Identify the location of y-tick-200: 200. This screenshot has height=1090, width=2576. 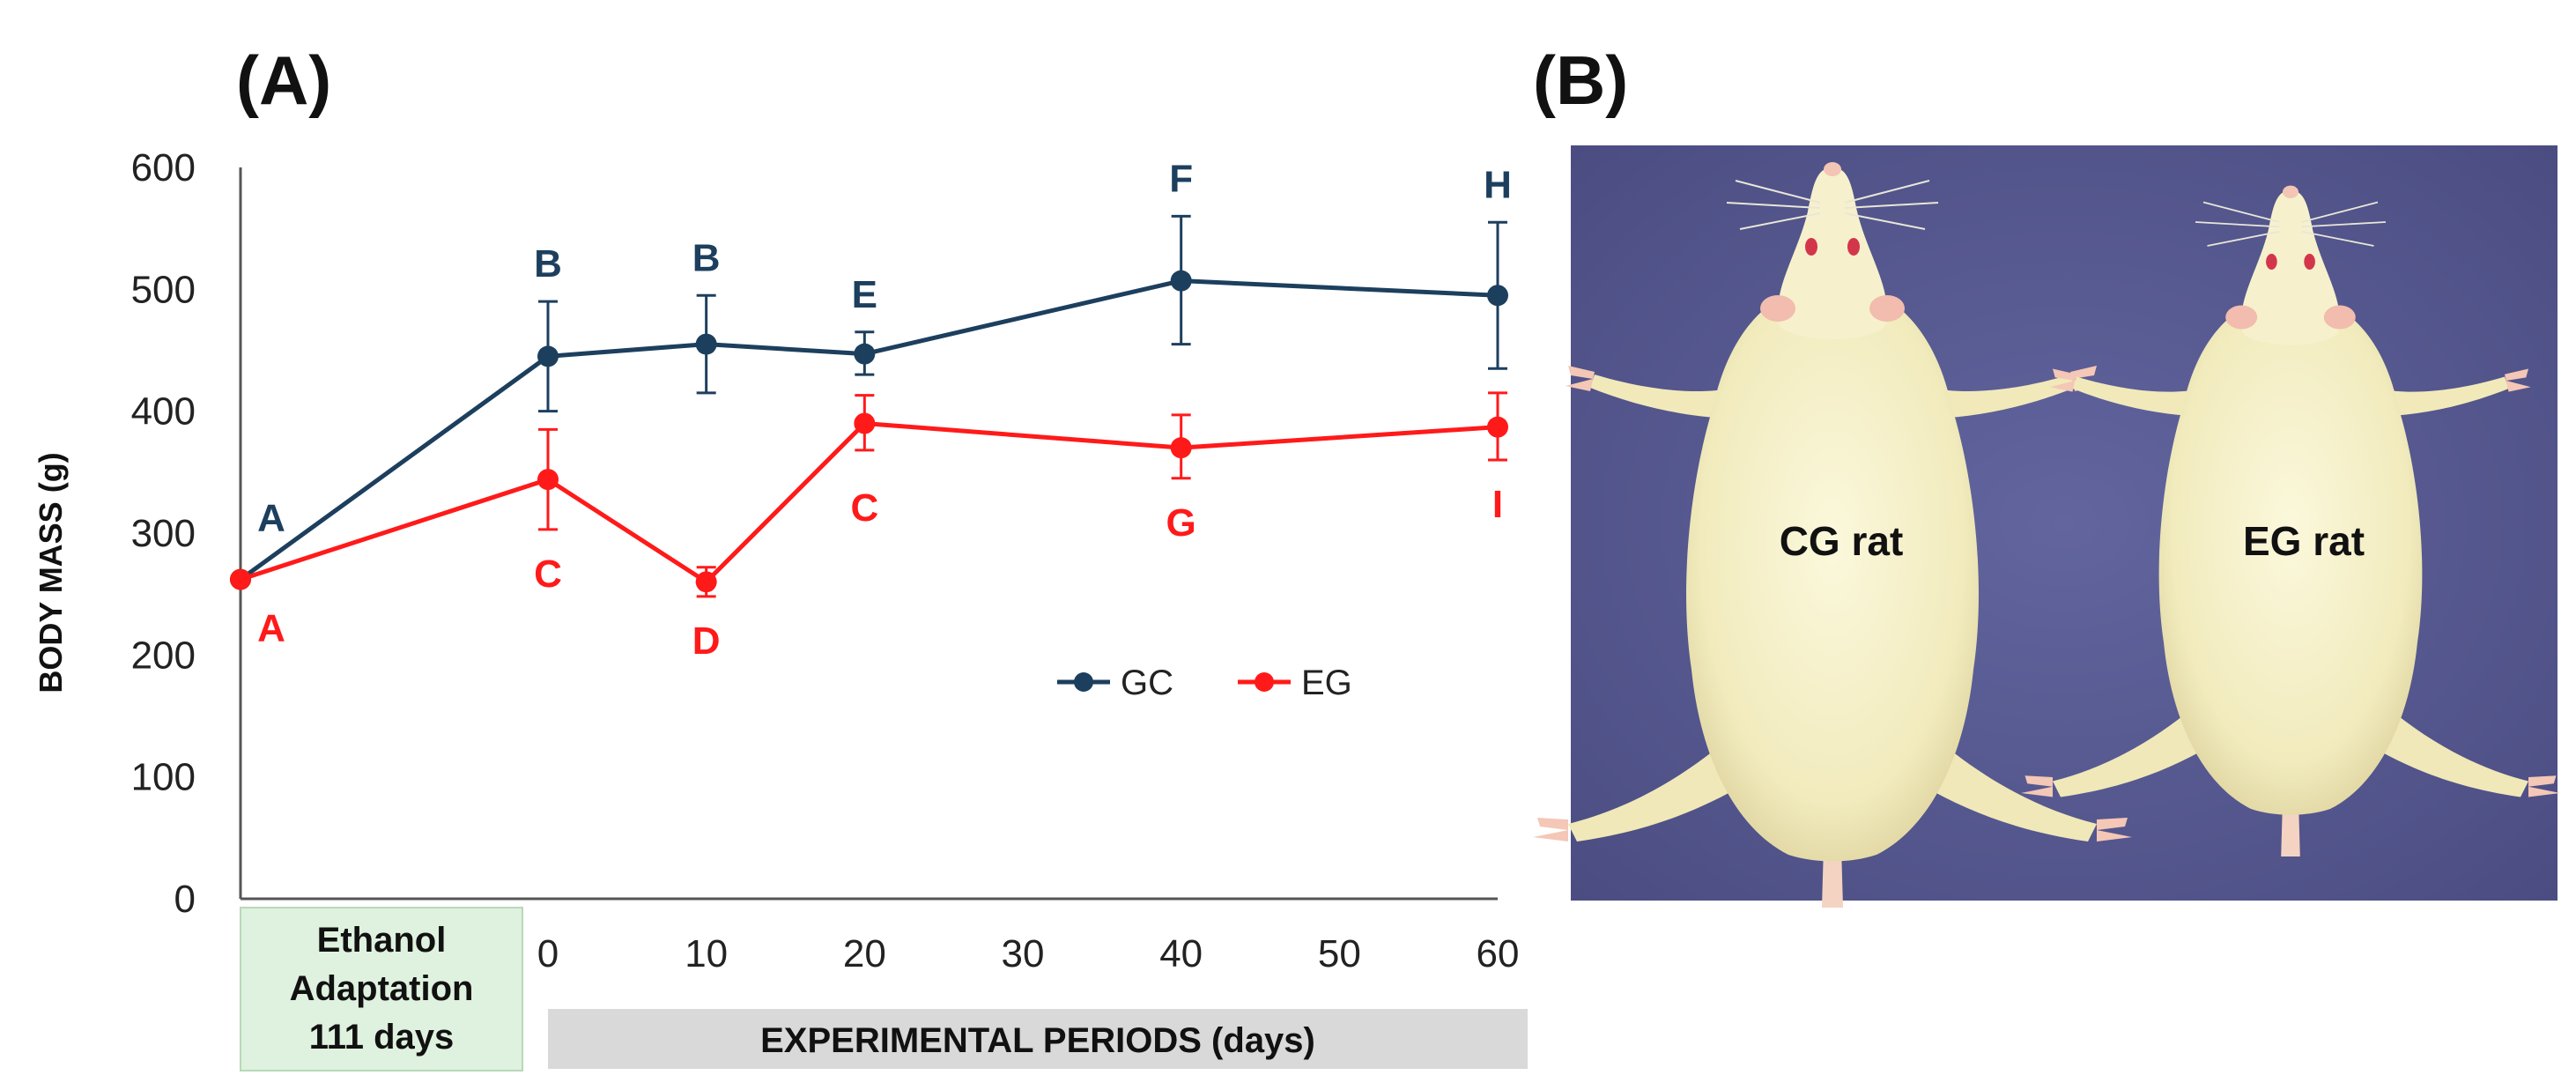
(164, 655).